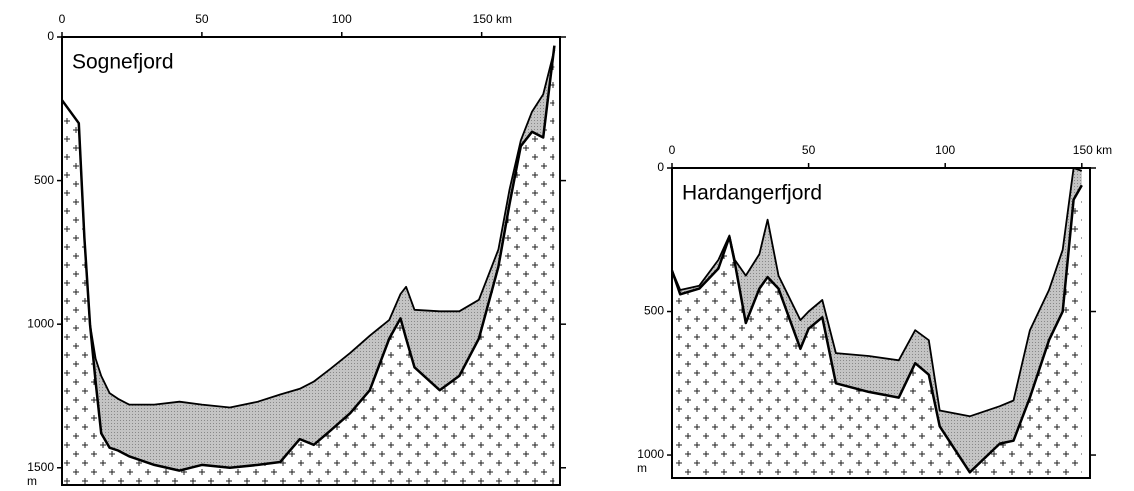 This screenshot has height=491, width=1134. What do you see at coordinates (123, 62) in the screenshot?
I see `panel-title: Sognefjord` at bounding box center [123, 62].